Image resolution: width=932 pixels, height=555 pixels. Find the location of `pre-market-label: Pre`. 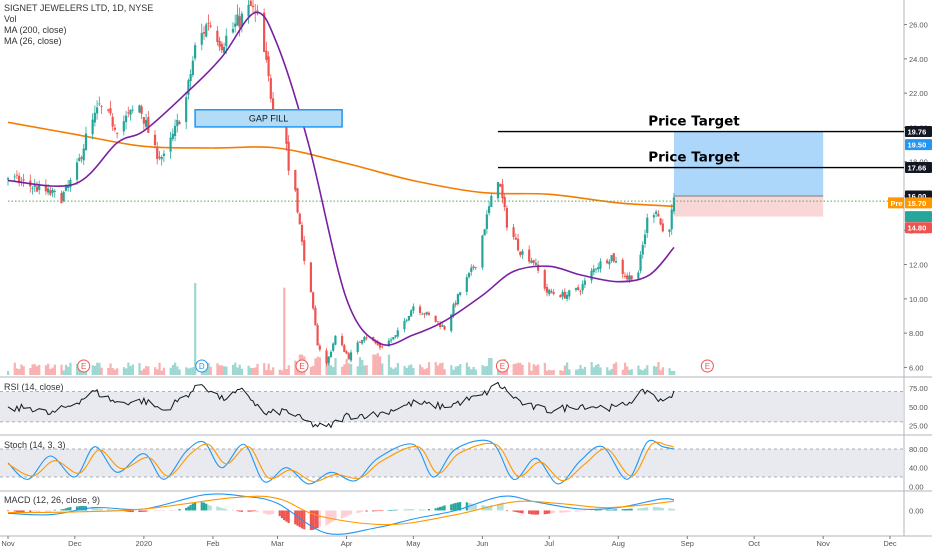

pre-market-label: Pre is located at coordinates (897, 203).